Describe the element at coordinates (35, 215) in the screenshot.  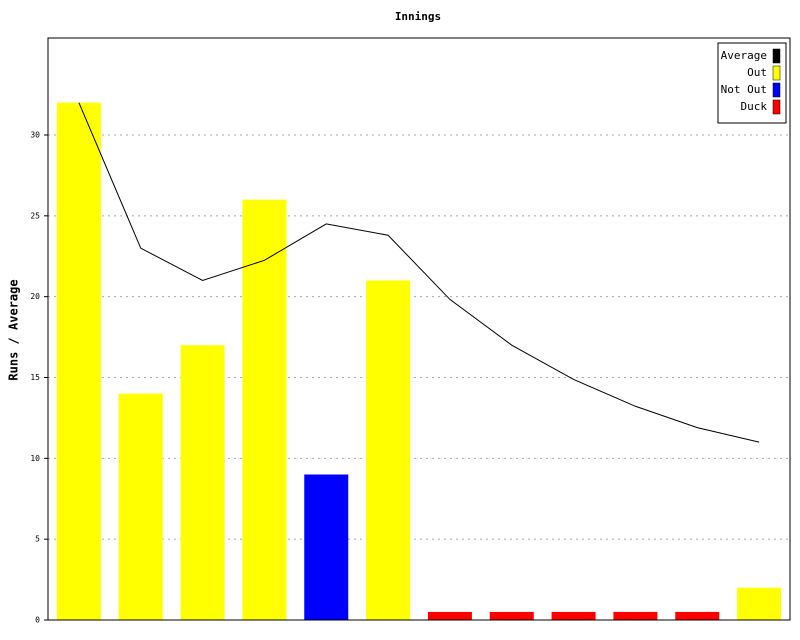
I see `y-tick-label: 25` at that location.